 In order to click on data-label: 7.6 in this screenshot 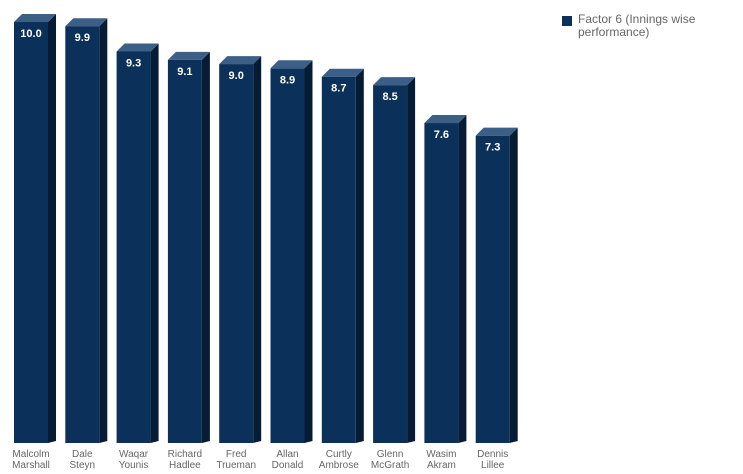, I will do `click(441, 135)`.